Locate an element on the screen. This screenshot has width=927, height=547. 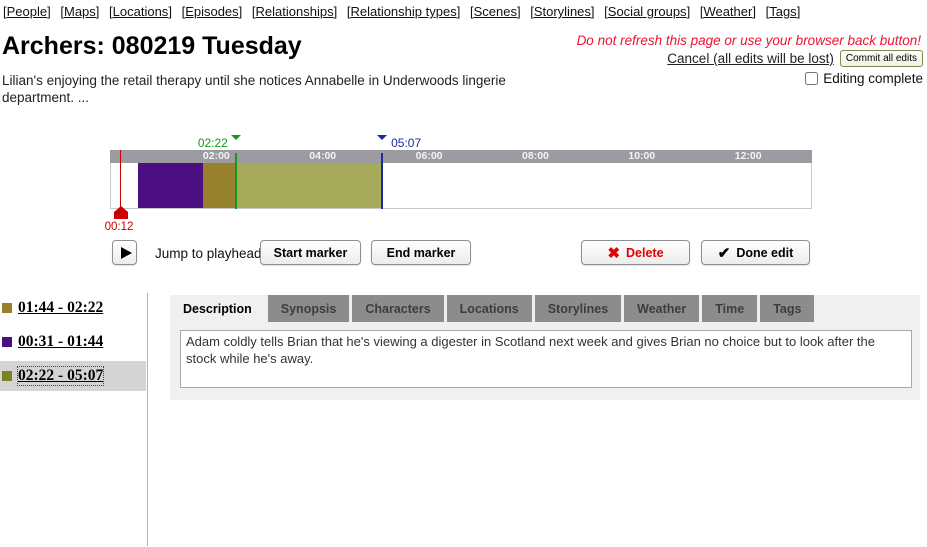
done-check-icon: ✔ is located at coordinates (724, 253).